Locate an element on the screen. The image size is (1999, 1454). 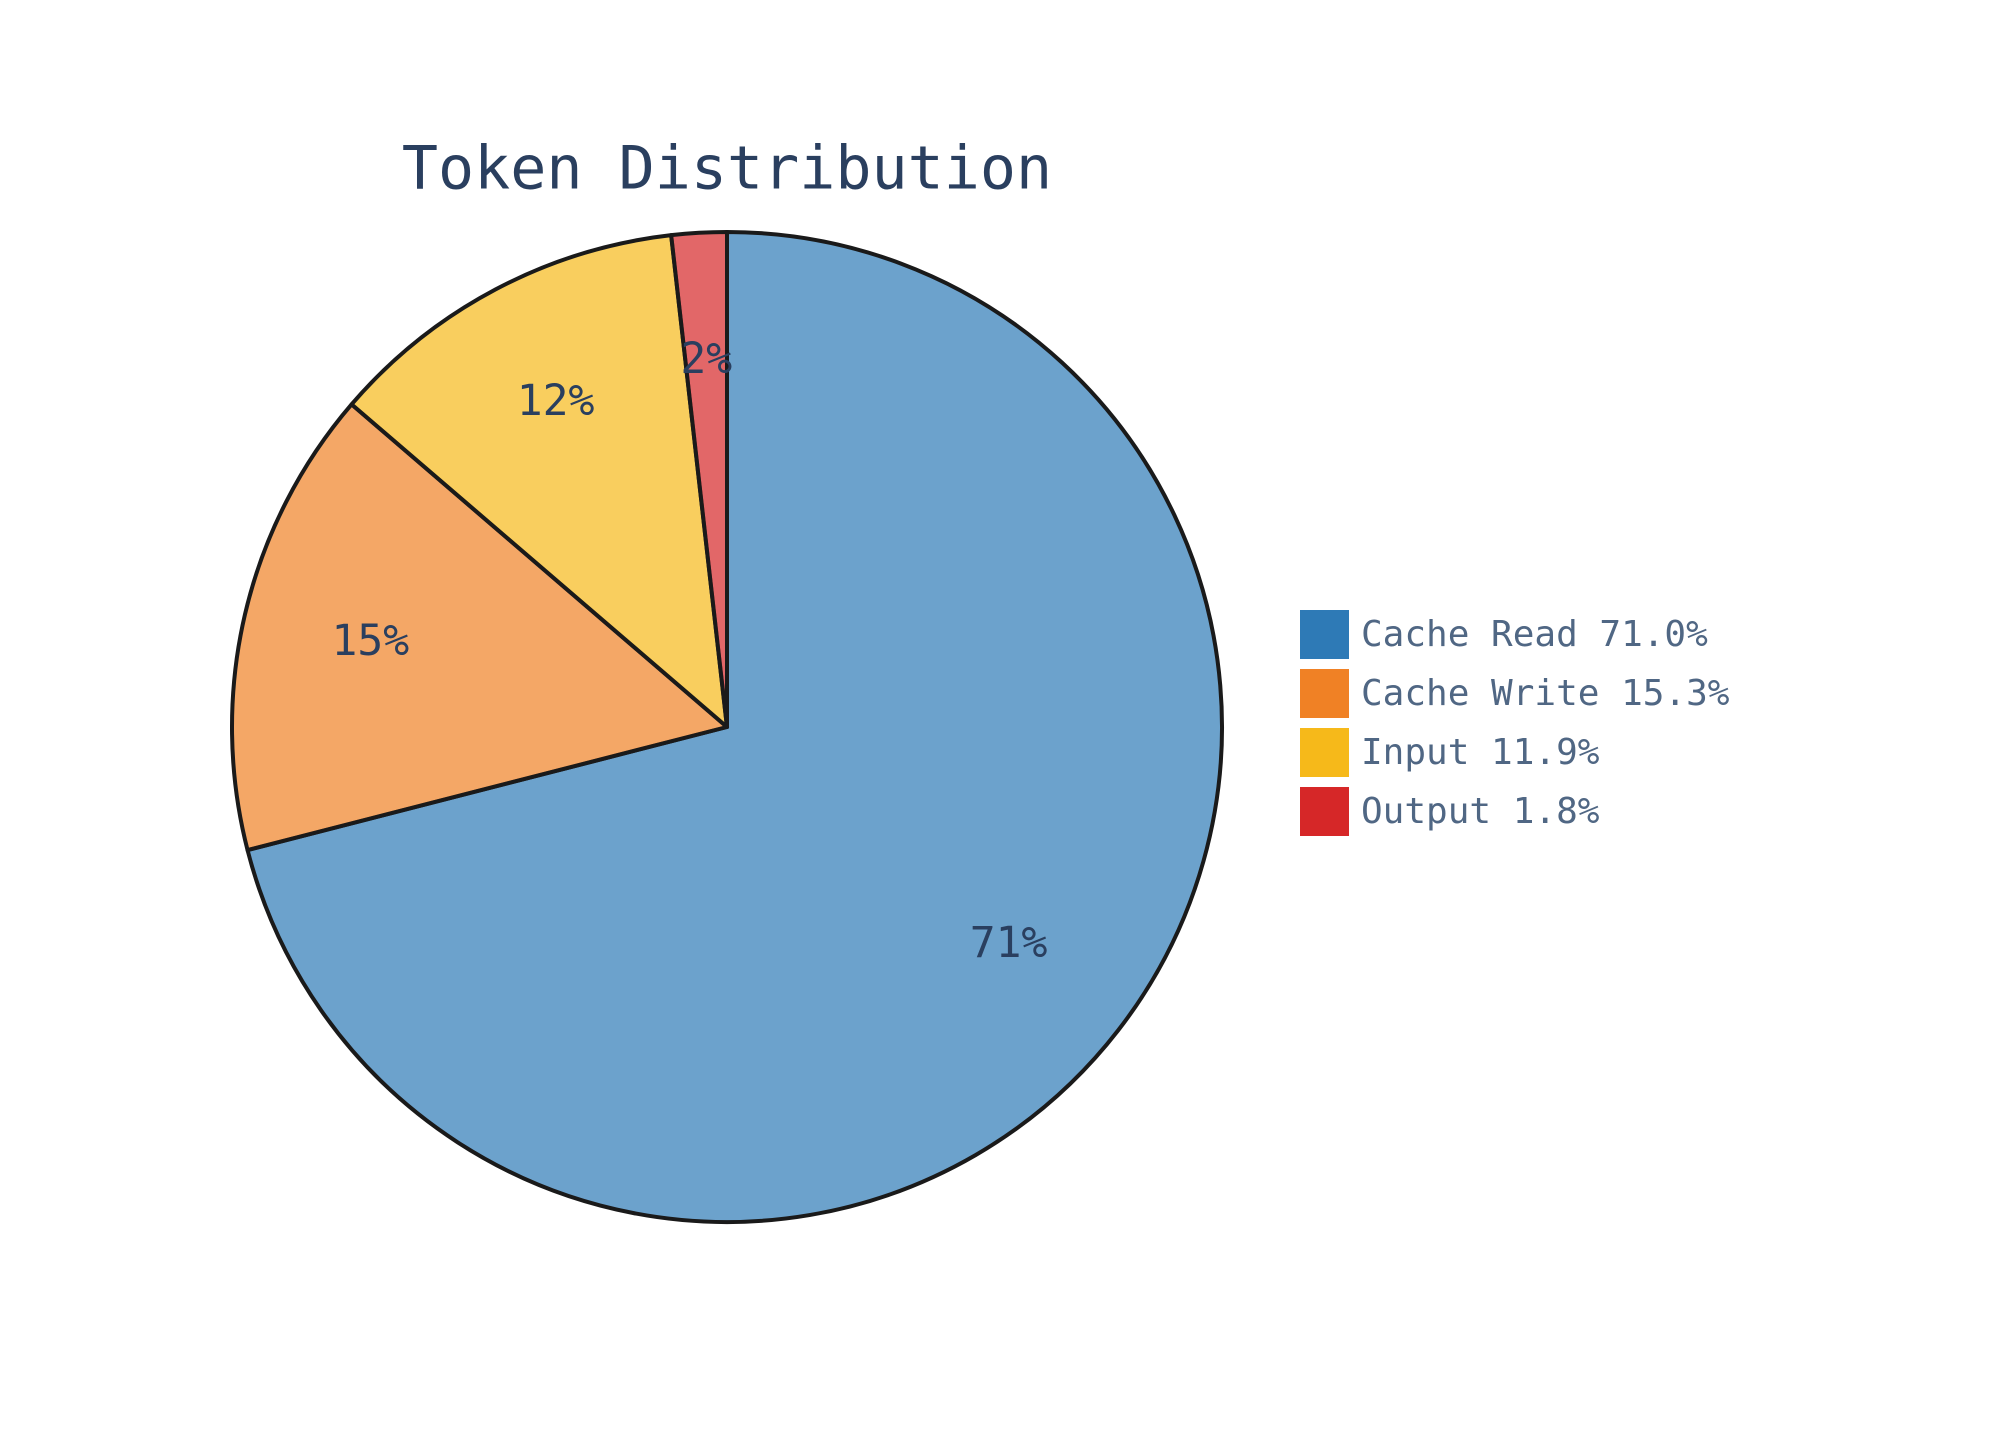
slice-label: 2% is located at coordinates (706, 359).